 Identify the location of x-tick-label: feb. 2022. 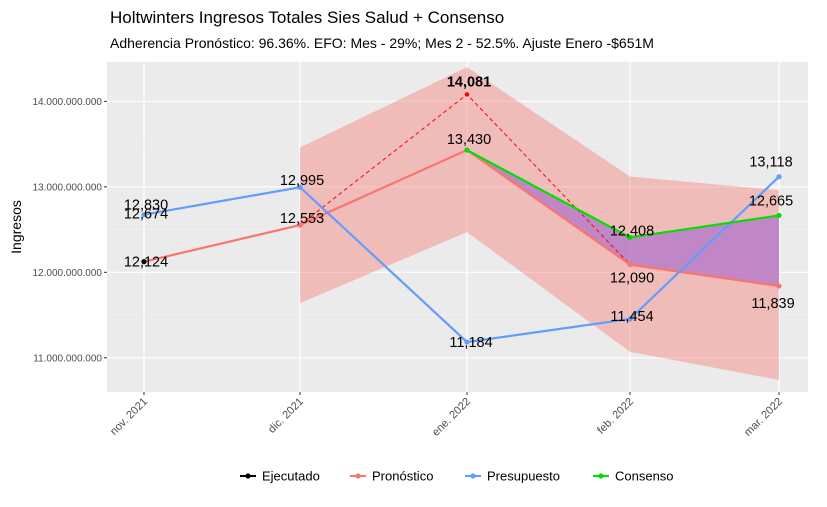
(615, 416).